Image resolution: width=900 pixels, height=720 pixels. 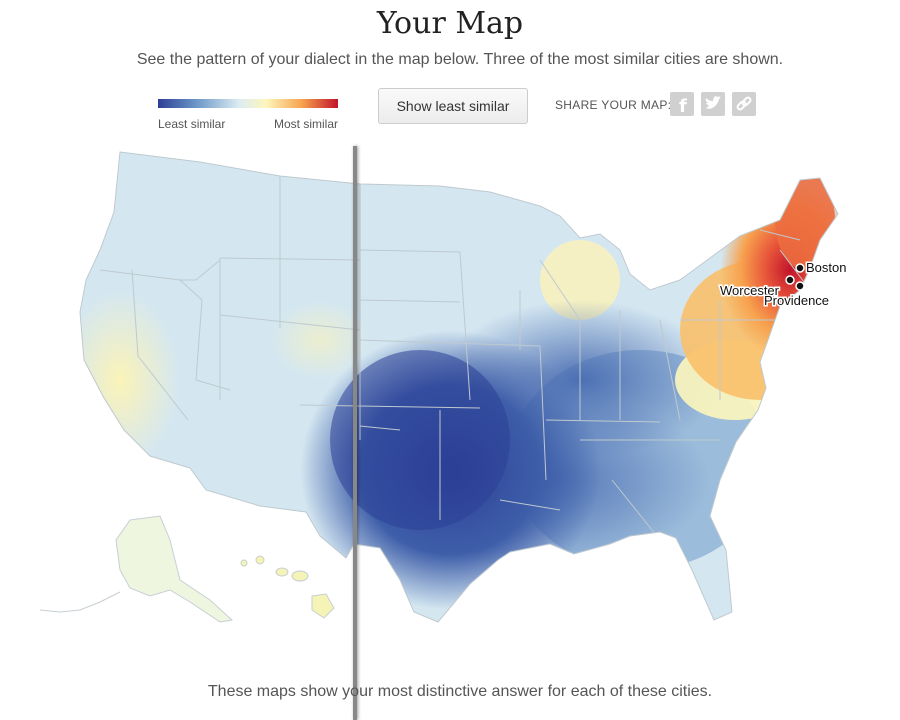 What do you see at coordinates (790, 280) in the screenshot?
I see `city-marker-worcester` at bounding box center [790, 280].